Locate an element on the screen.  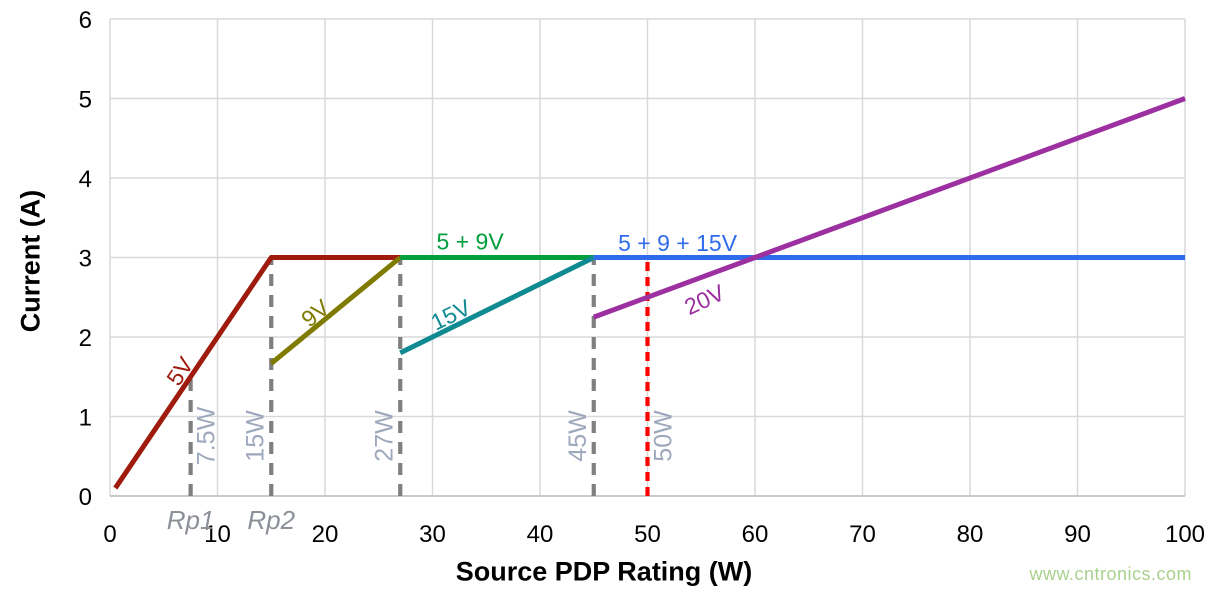
y-tick-label: 2 is located at coordinates (85, 338).